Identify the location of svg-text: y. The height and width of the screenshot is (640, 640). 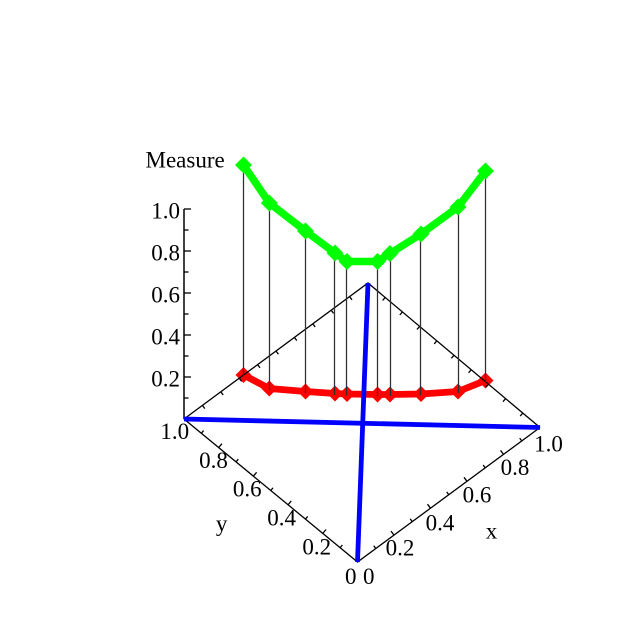
(222, 523).